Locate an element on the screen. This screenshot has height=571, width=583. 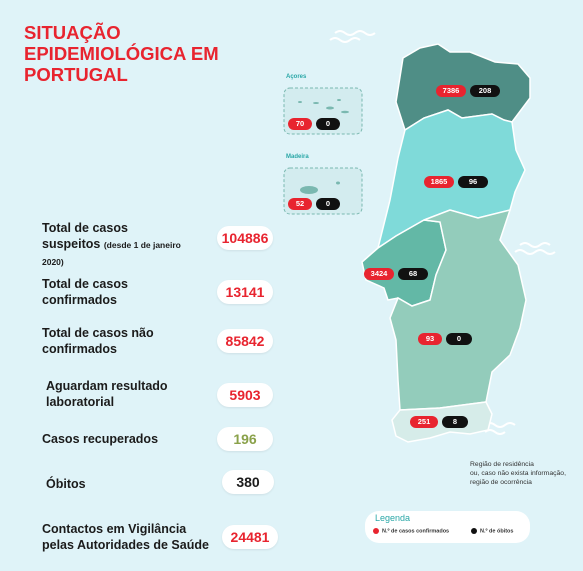
stat-awaiting-label: Aguardam resultado laboratorial is located at coordinates (107, 394).